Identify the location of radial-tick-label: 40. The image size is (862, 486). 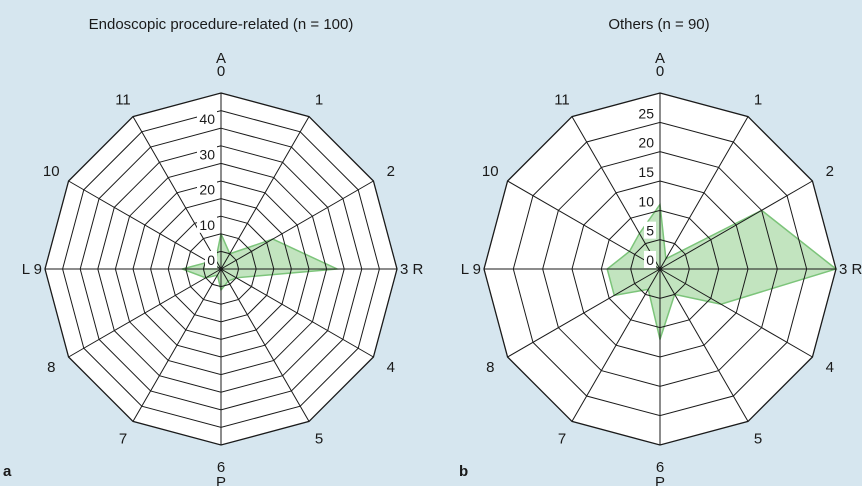
(207, 119).